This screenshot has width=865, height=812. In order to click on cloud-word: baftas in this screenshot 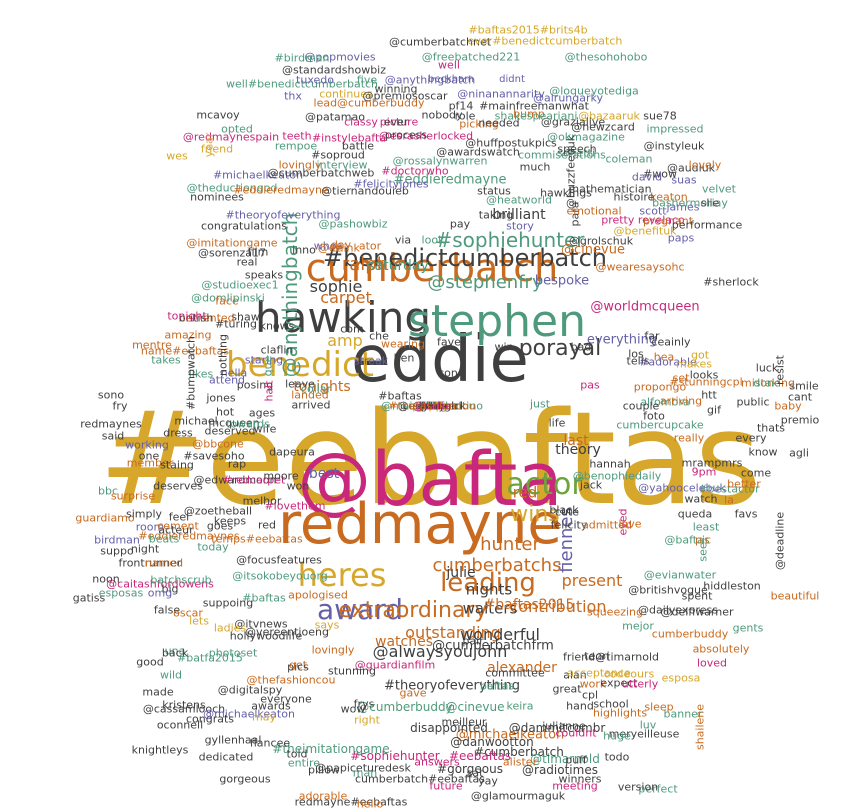, I will do `click(497, 686)`.